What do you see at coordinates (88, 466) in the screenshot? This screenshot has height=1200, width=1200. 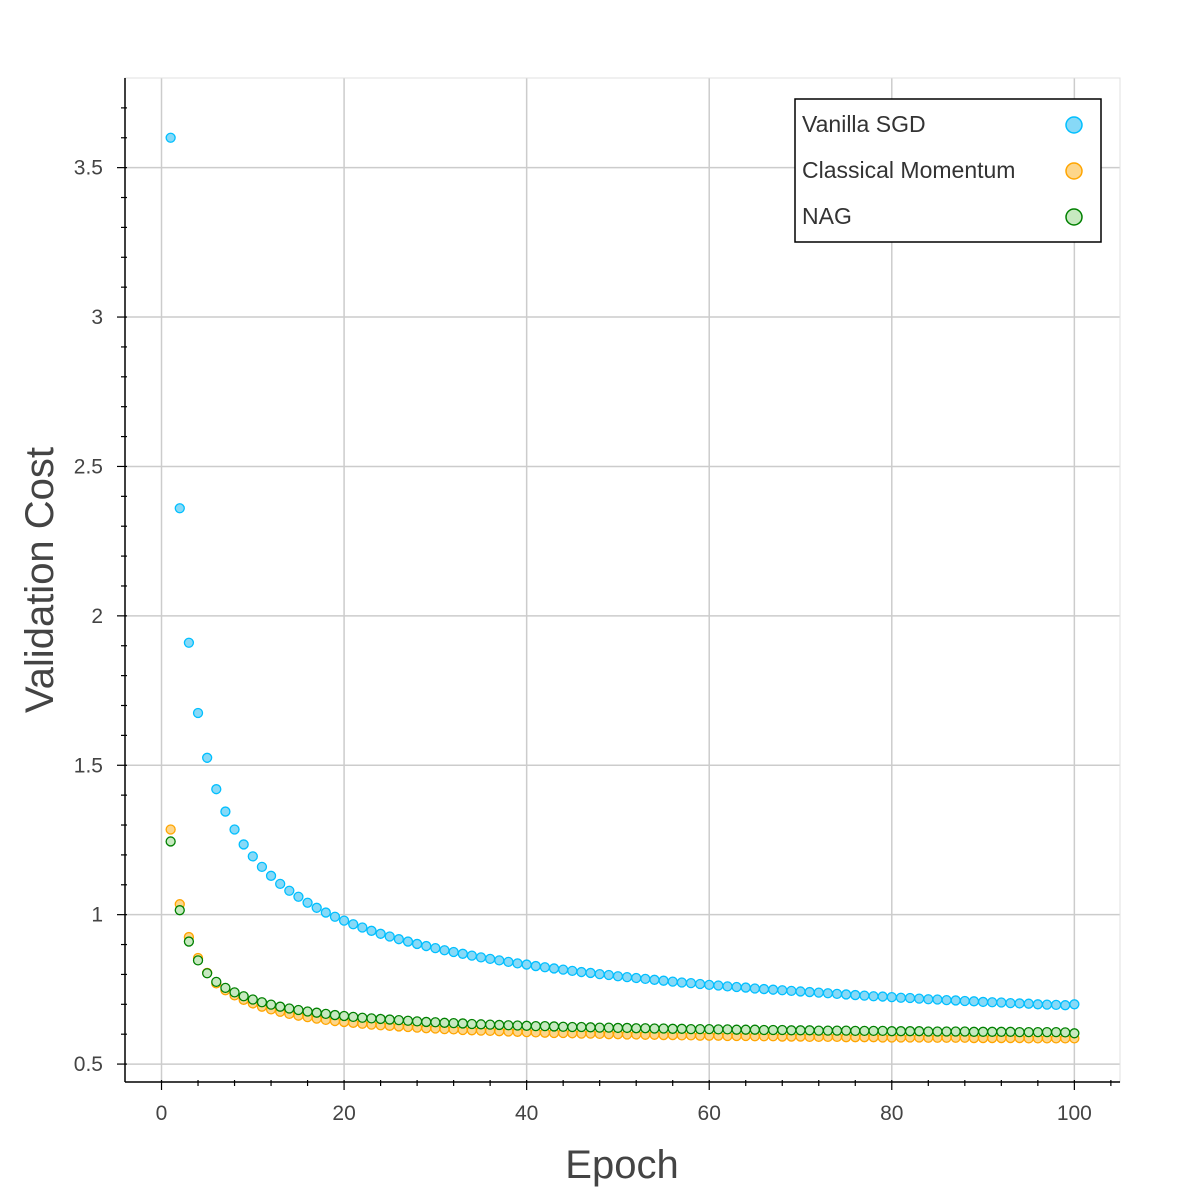 I see `y-tick-label: 2.5` at bounding box center [88, 466].